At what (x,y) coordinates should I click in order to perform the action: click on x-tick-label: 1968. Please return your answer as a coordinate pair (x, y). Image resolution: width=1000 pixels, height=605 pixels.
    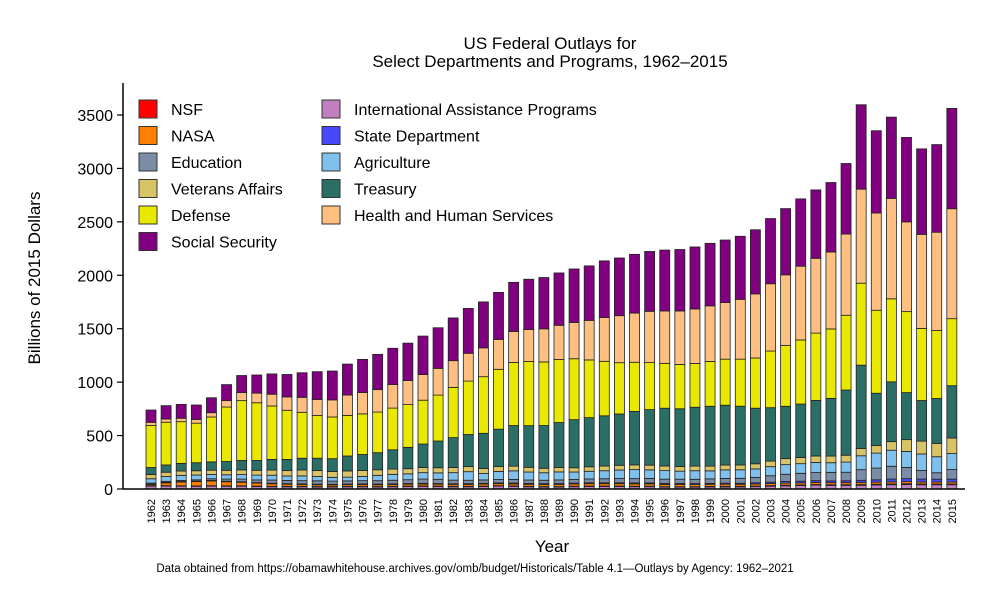
    Looking at the image, I should click on (243, 511).